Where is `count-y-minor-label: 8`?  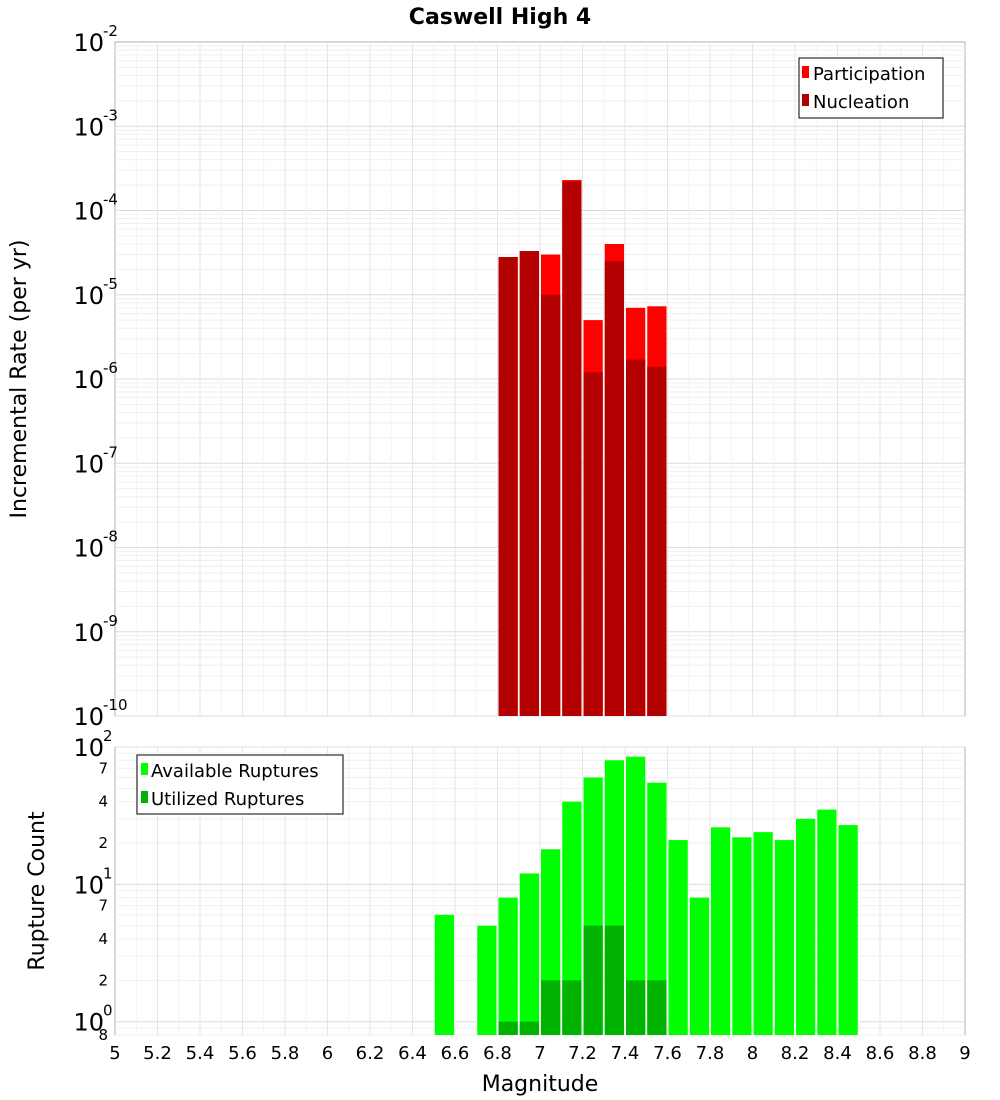
count-y-minor-label: 8 is located at coordinates (103, 1035).